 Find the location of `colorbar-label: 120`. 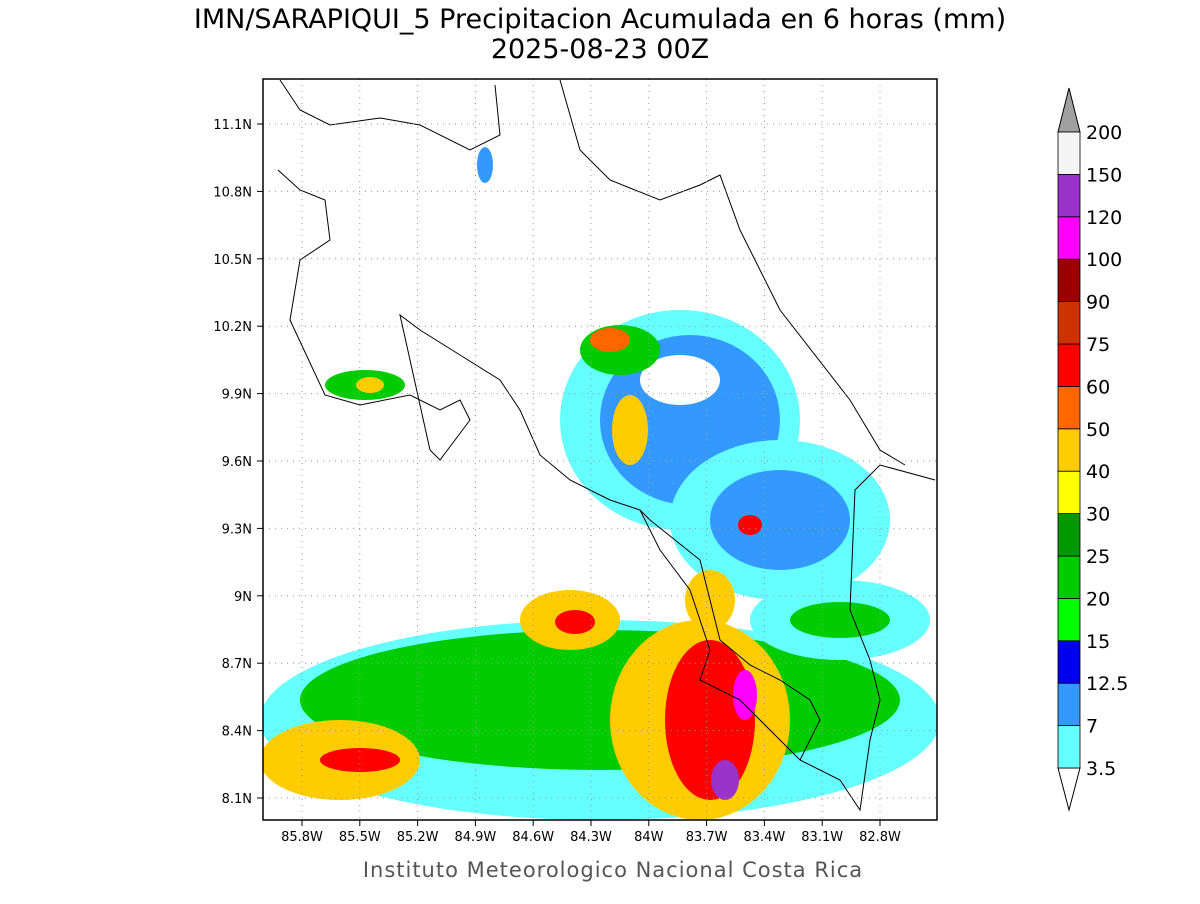

colorbar-label: 120 is located at coordinates (1104, 218).